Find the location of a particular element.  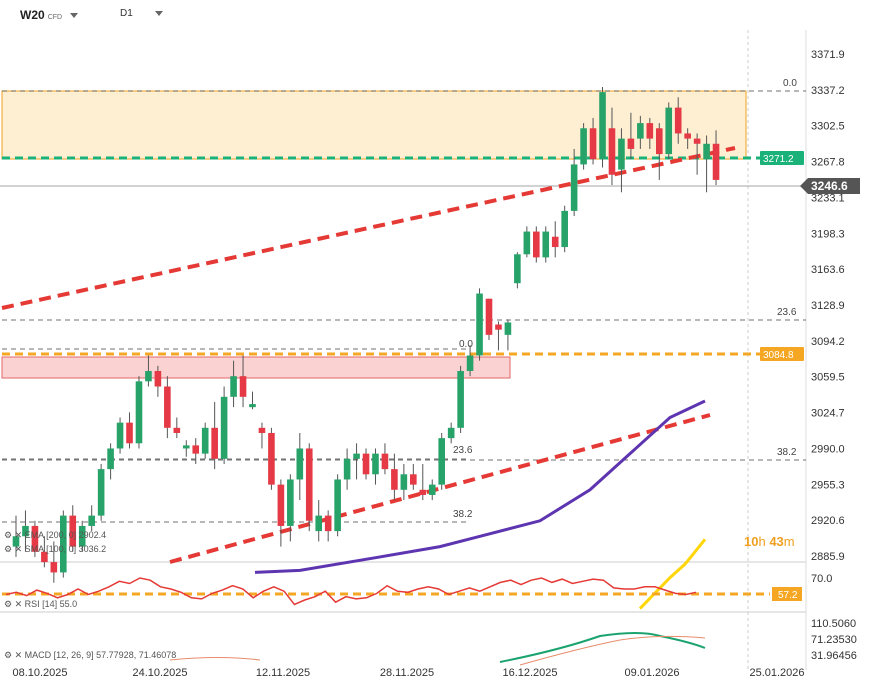

candle-timer: 10h 43m is located at coordinates (769, 541).